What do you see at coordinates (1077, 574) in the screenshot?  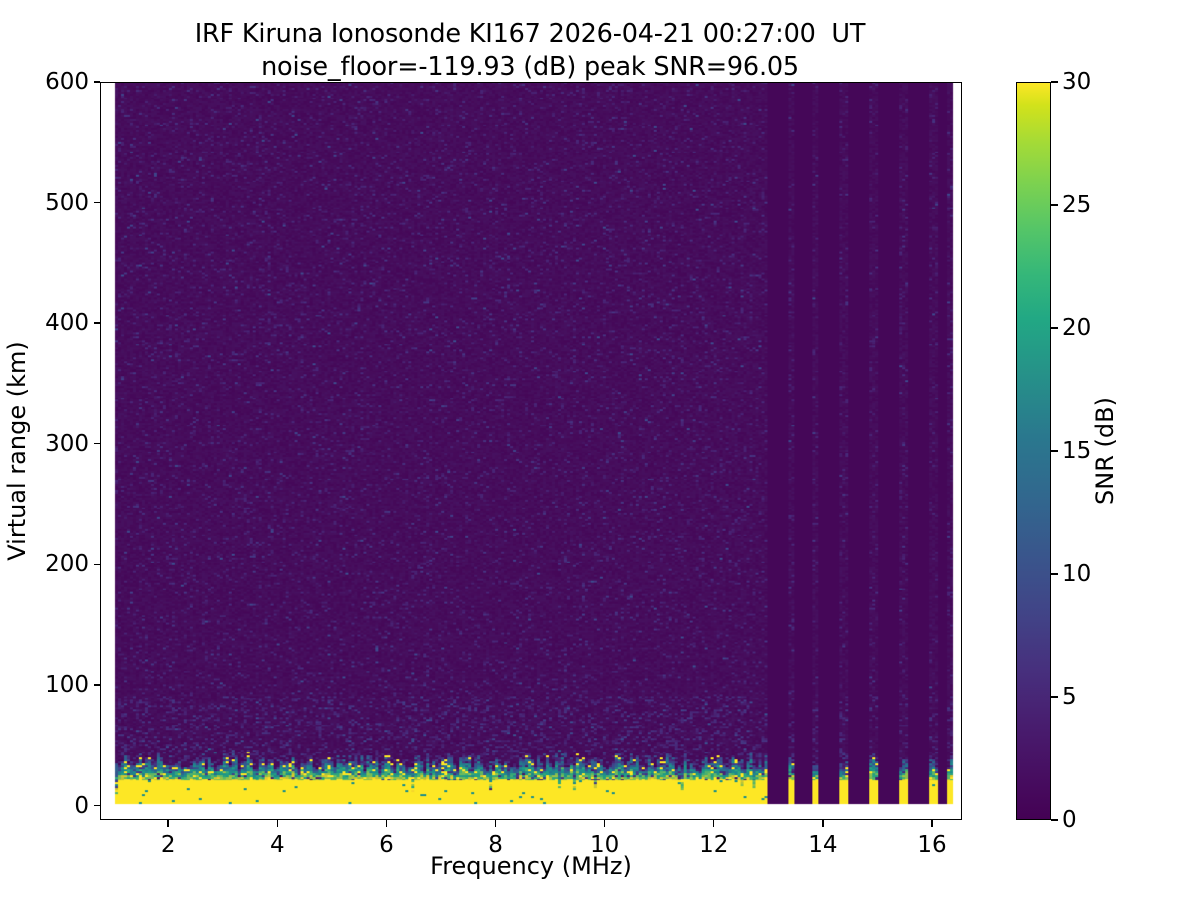 I see `colorbar-tick-label: 10` at bounding box center [1077, 574].